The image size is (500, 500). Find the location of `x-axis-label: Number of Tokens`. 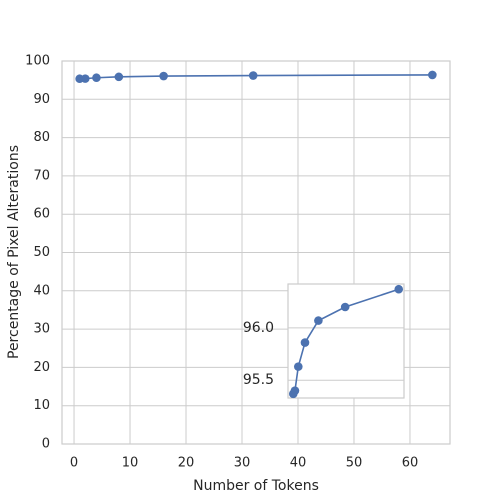

x-axis-label: Number of Tokens is located at coordinates (256, 486).